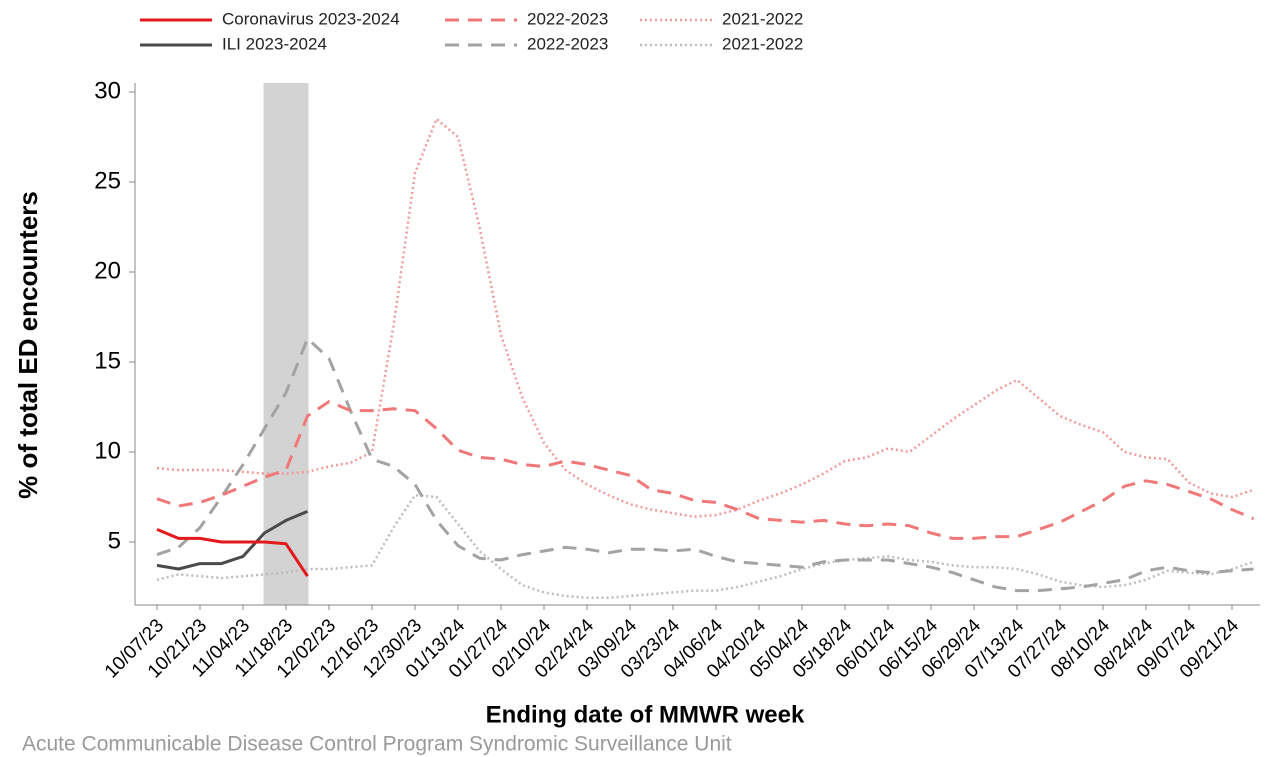  What do you see at coordinates (645, 714) in the screenshot?
I see `x-axis-title: Ending date of MMWR week` at bounding box center [645, 714].